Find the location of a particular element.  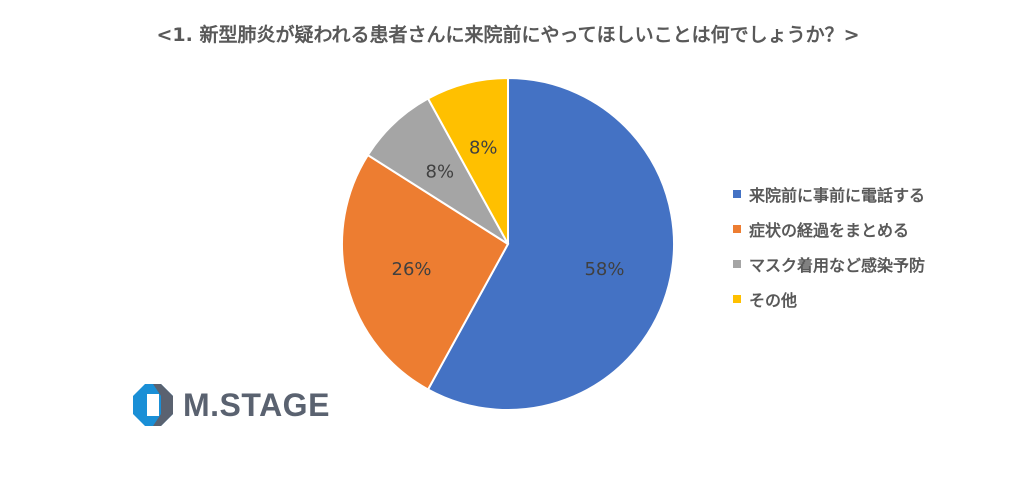

chart-title: <1. 新型肺炎が疑われる患者さんに来院前にやってほしいことは何でしょうか？> is located at coordinates (508, 35).